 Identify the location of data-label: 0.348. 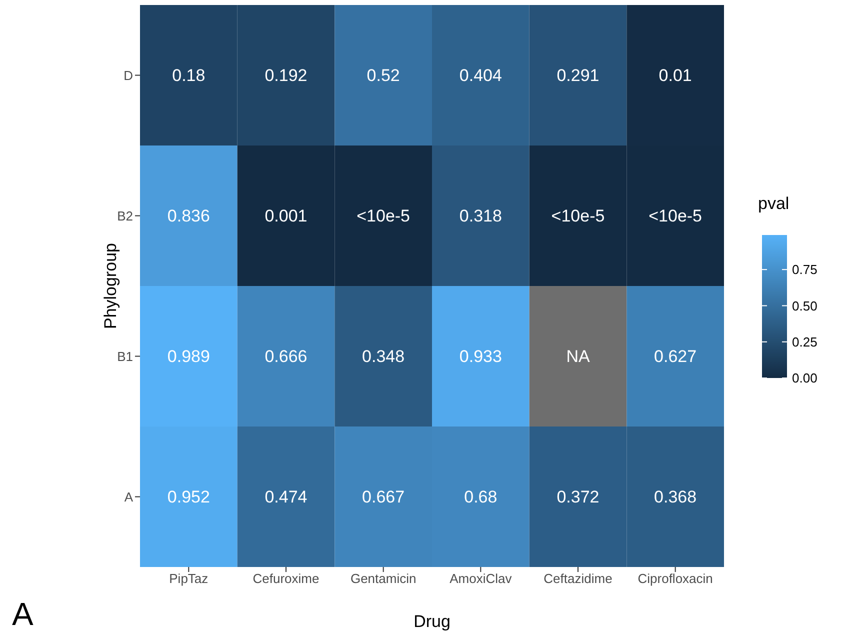
(383, 356).